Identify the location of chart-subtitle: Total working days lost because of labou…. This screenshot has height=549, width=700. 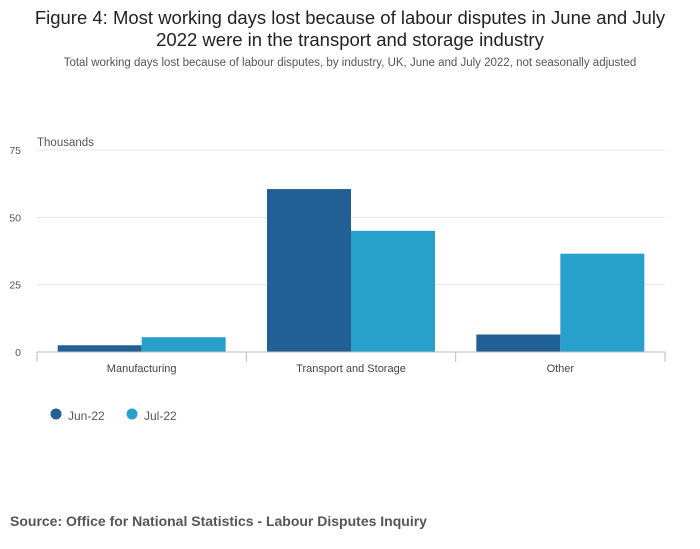
(350, 63).